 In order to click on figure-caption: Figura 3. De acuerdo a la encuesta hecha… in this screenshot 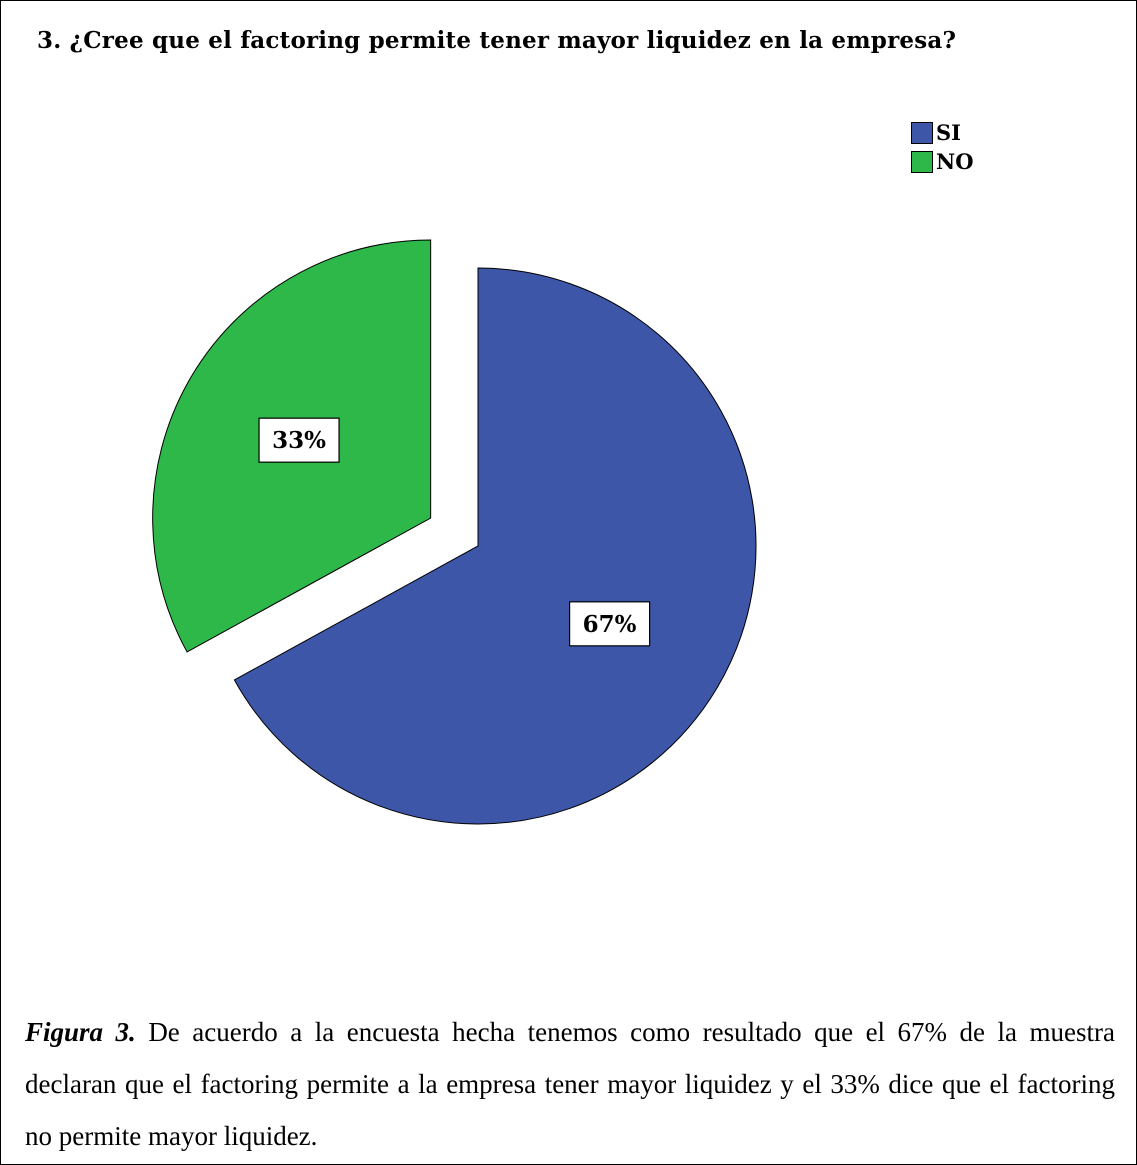, I will do `click(570, 1084)`.